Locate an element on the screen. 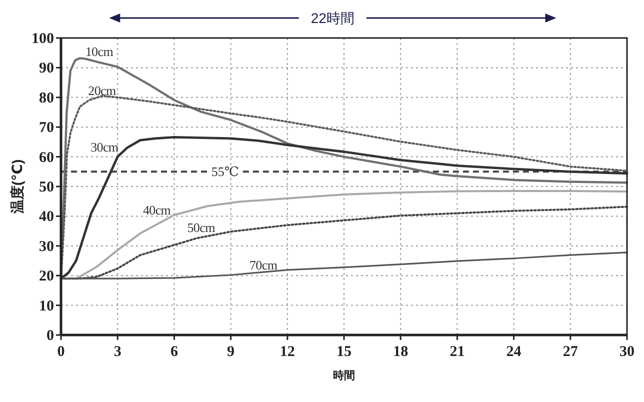 Image resolution: width=644 pixels, height=402 pixels. series-label: 40cm is located at coordinates (156, 210).